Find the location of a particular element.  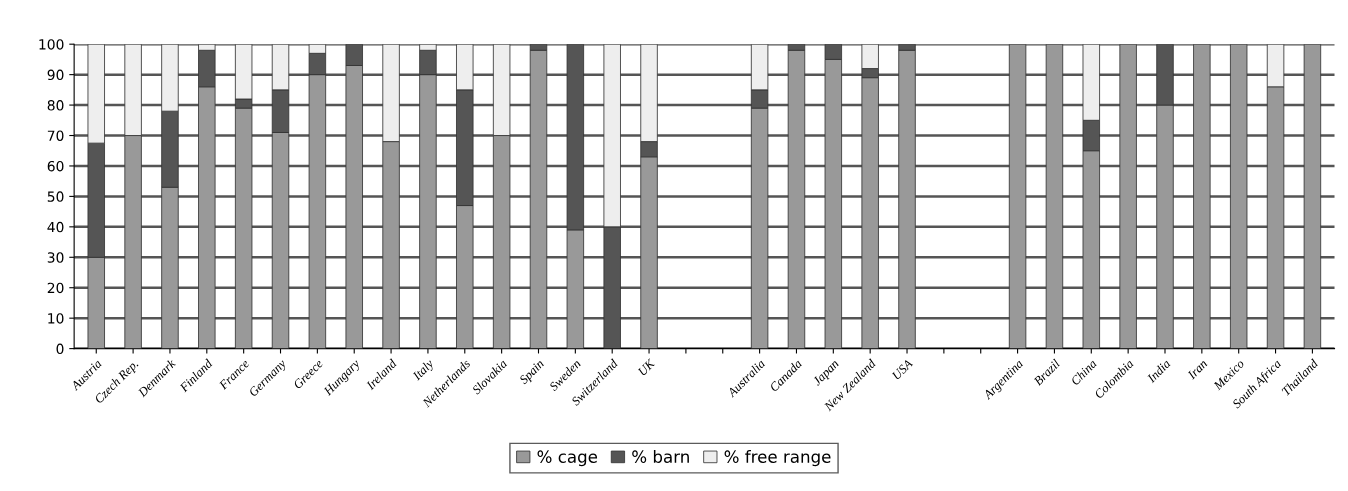

y-tick-label: 10 is located at coordinates (56, 318).